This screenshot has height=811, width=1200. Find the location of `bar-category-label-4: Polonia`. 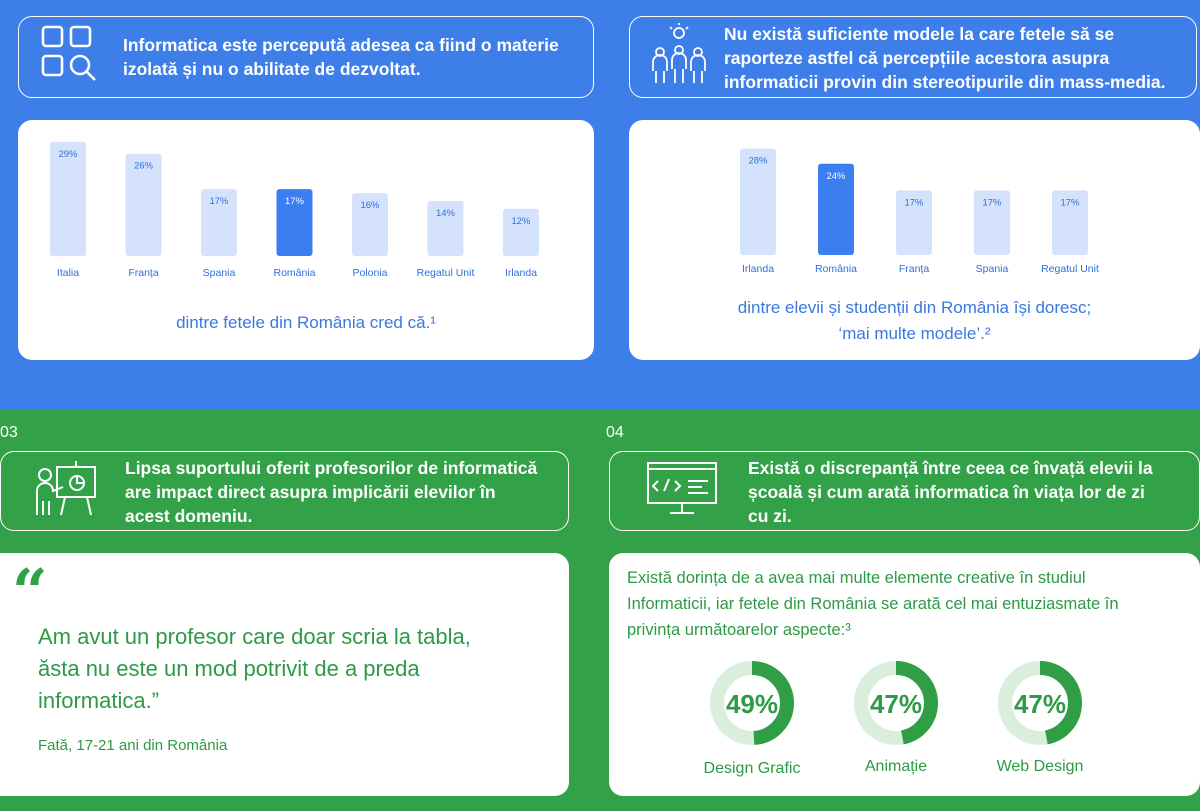

bar-category-label-4: Polonia is located at coordinates (369, 273).